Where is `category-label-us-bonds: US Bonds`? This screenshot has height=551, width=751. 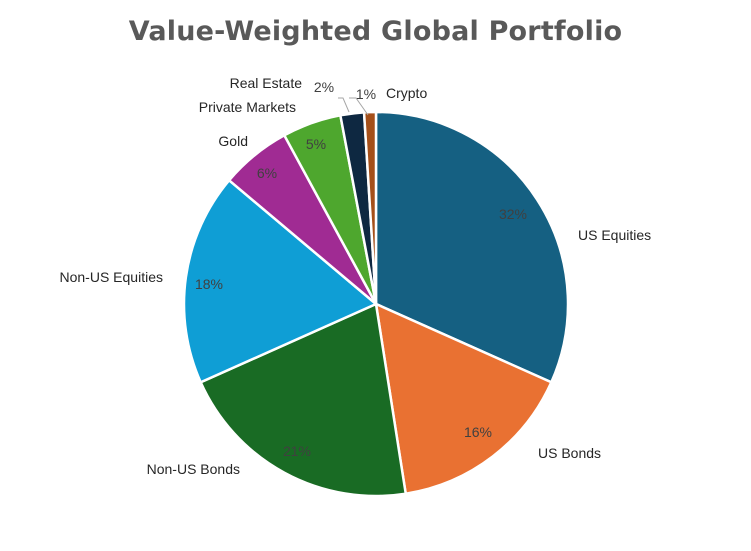 category-label-us-bonds: US Bonds is located at coordinates (569, 453).